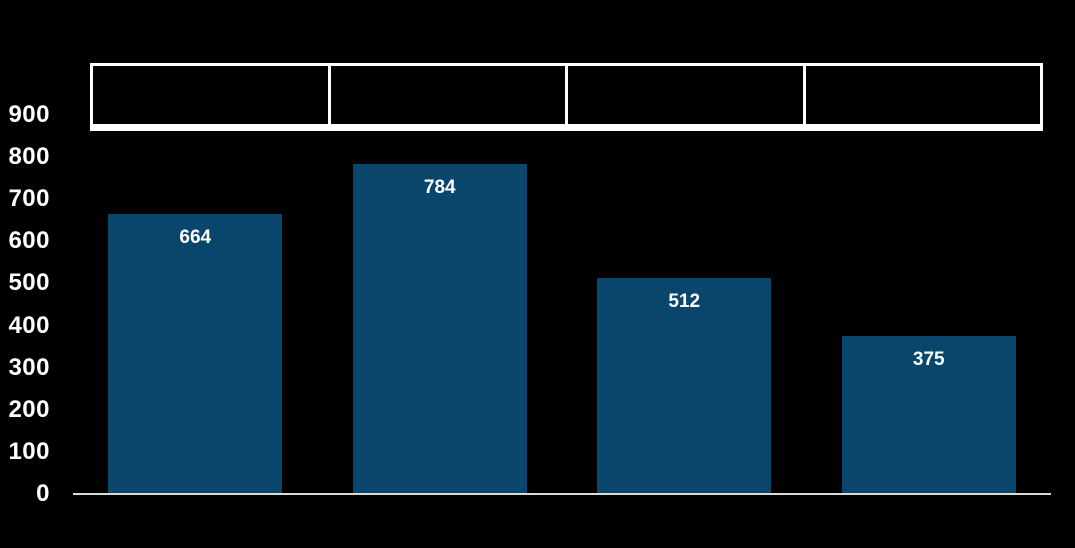  I want to click on header-table, so click(566, 97).